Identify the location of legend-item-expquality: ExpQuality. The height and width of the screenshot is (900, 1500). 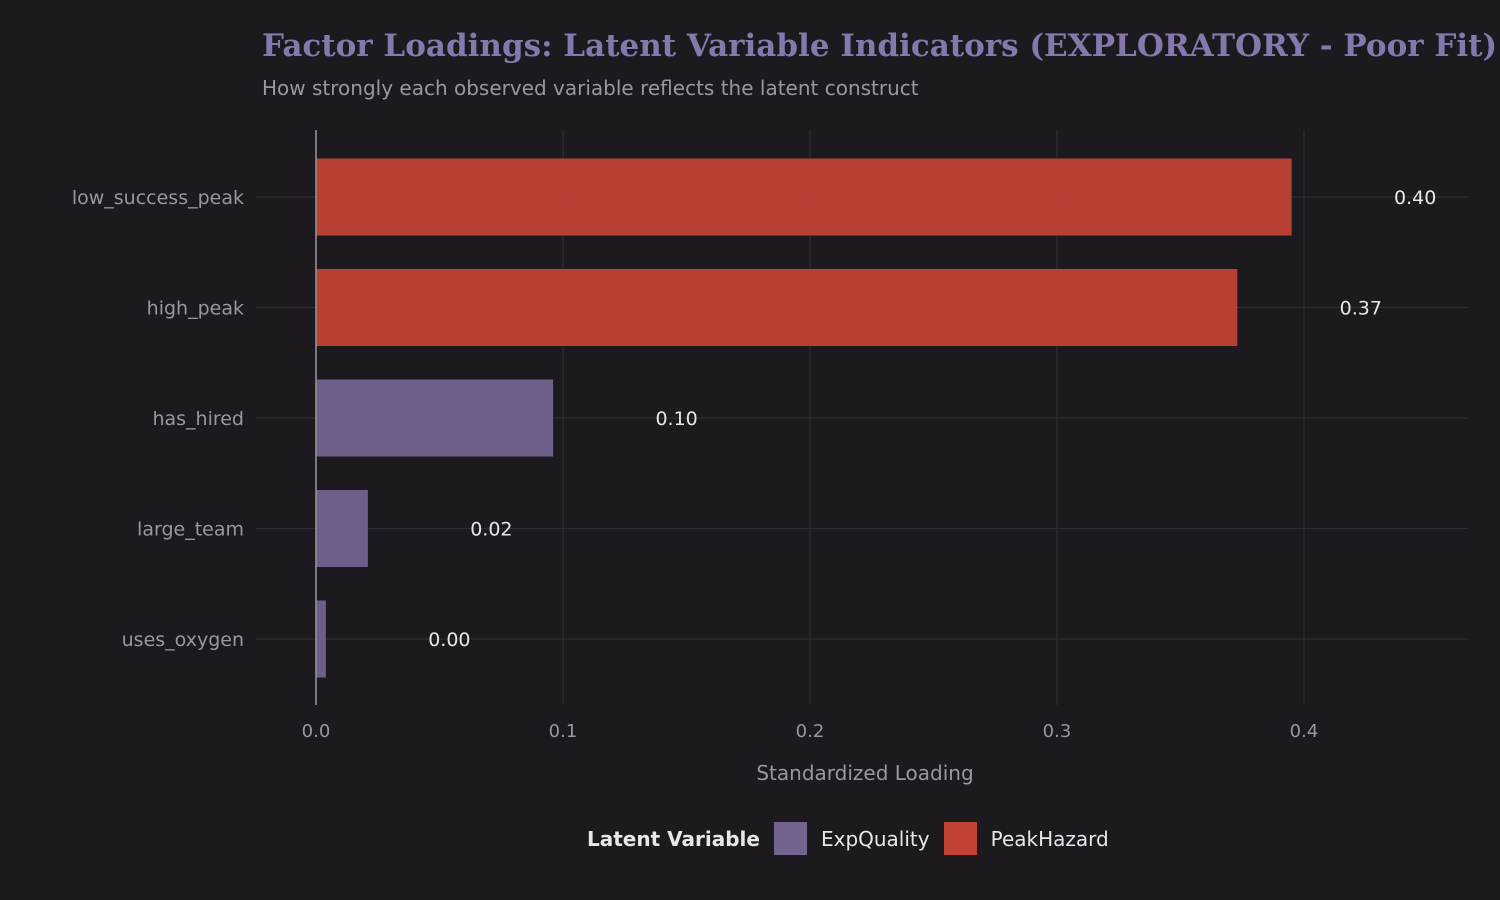
(851, 838).